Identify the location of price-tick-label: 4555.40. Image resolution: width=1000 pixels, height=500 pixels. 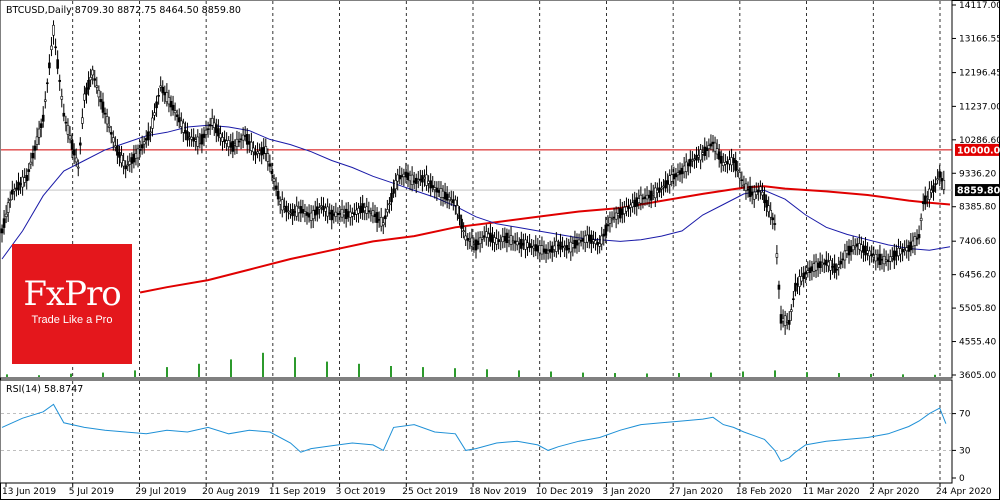
(977, 343).